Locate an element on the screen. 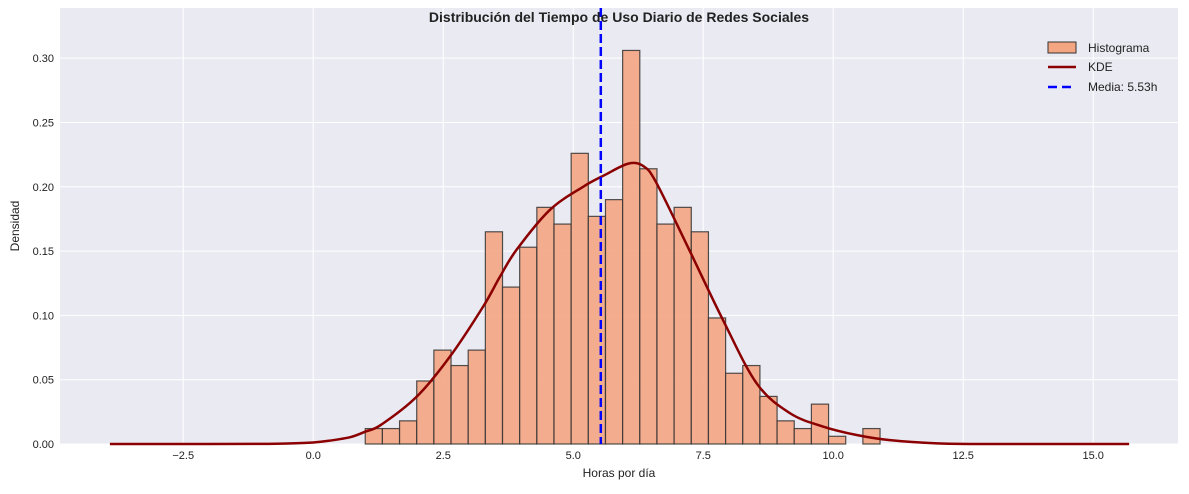 This screenshot has height=494, width=1189. x-tick-label: 5.0 is located at coordinates (573, 456).